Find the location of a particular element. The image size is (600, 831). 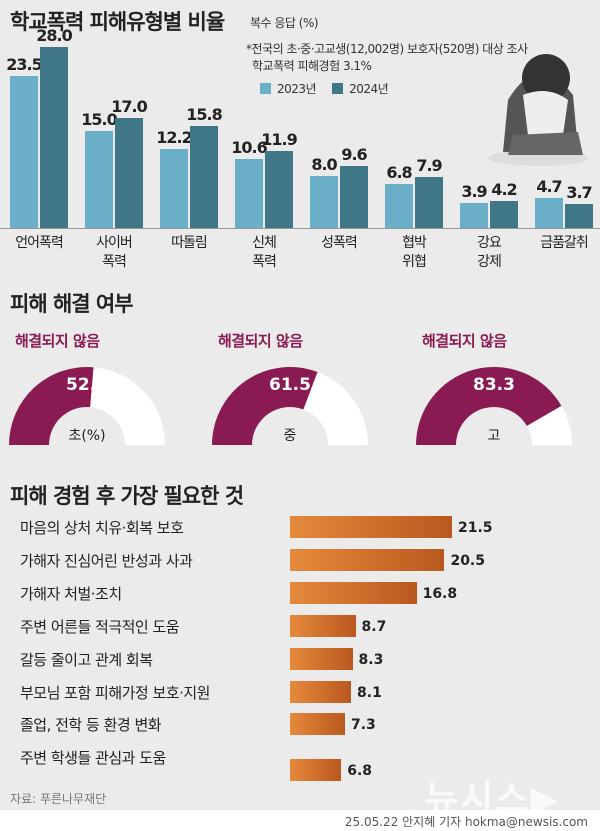

bar-value: 12.2 is located at coordinates (174, 138).